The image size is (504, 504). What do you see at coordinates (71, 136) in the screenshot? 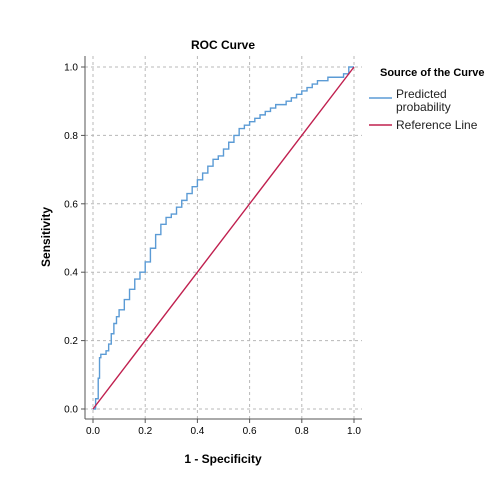
I see `y-tick-label: 0.8` at bounding box center [71, 136].